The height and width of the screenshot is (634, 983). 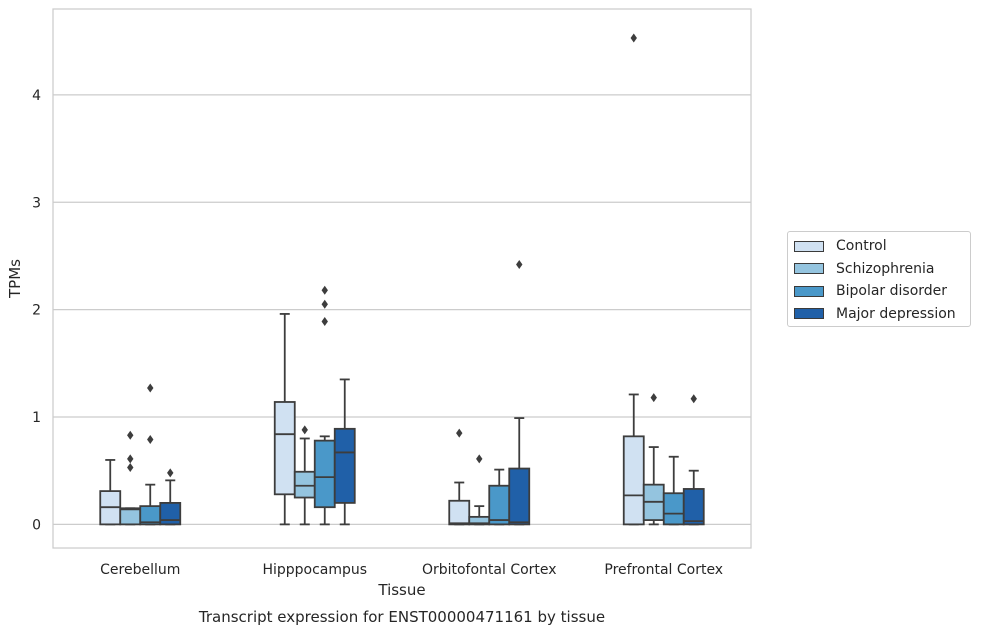 I want to click on legend-swatch-schizophrenia, so click(x=809, y=269).